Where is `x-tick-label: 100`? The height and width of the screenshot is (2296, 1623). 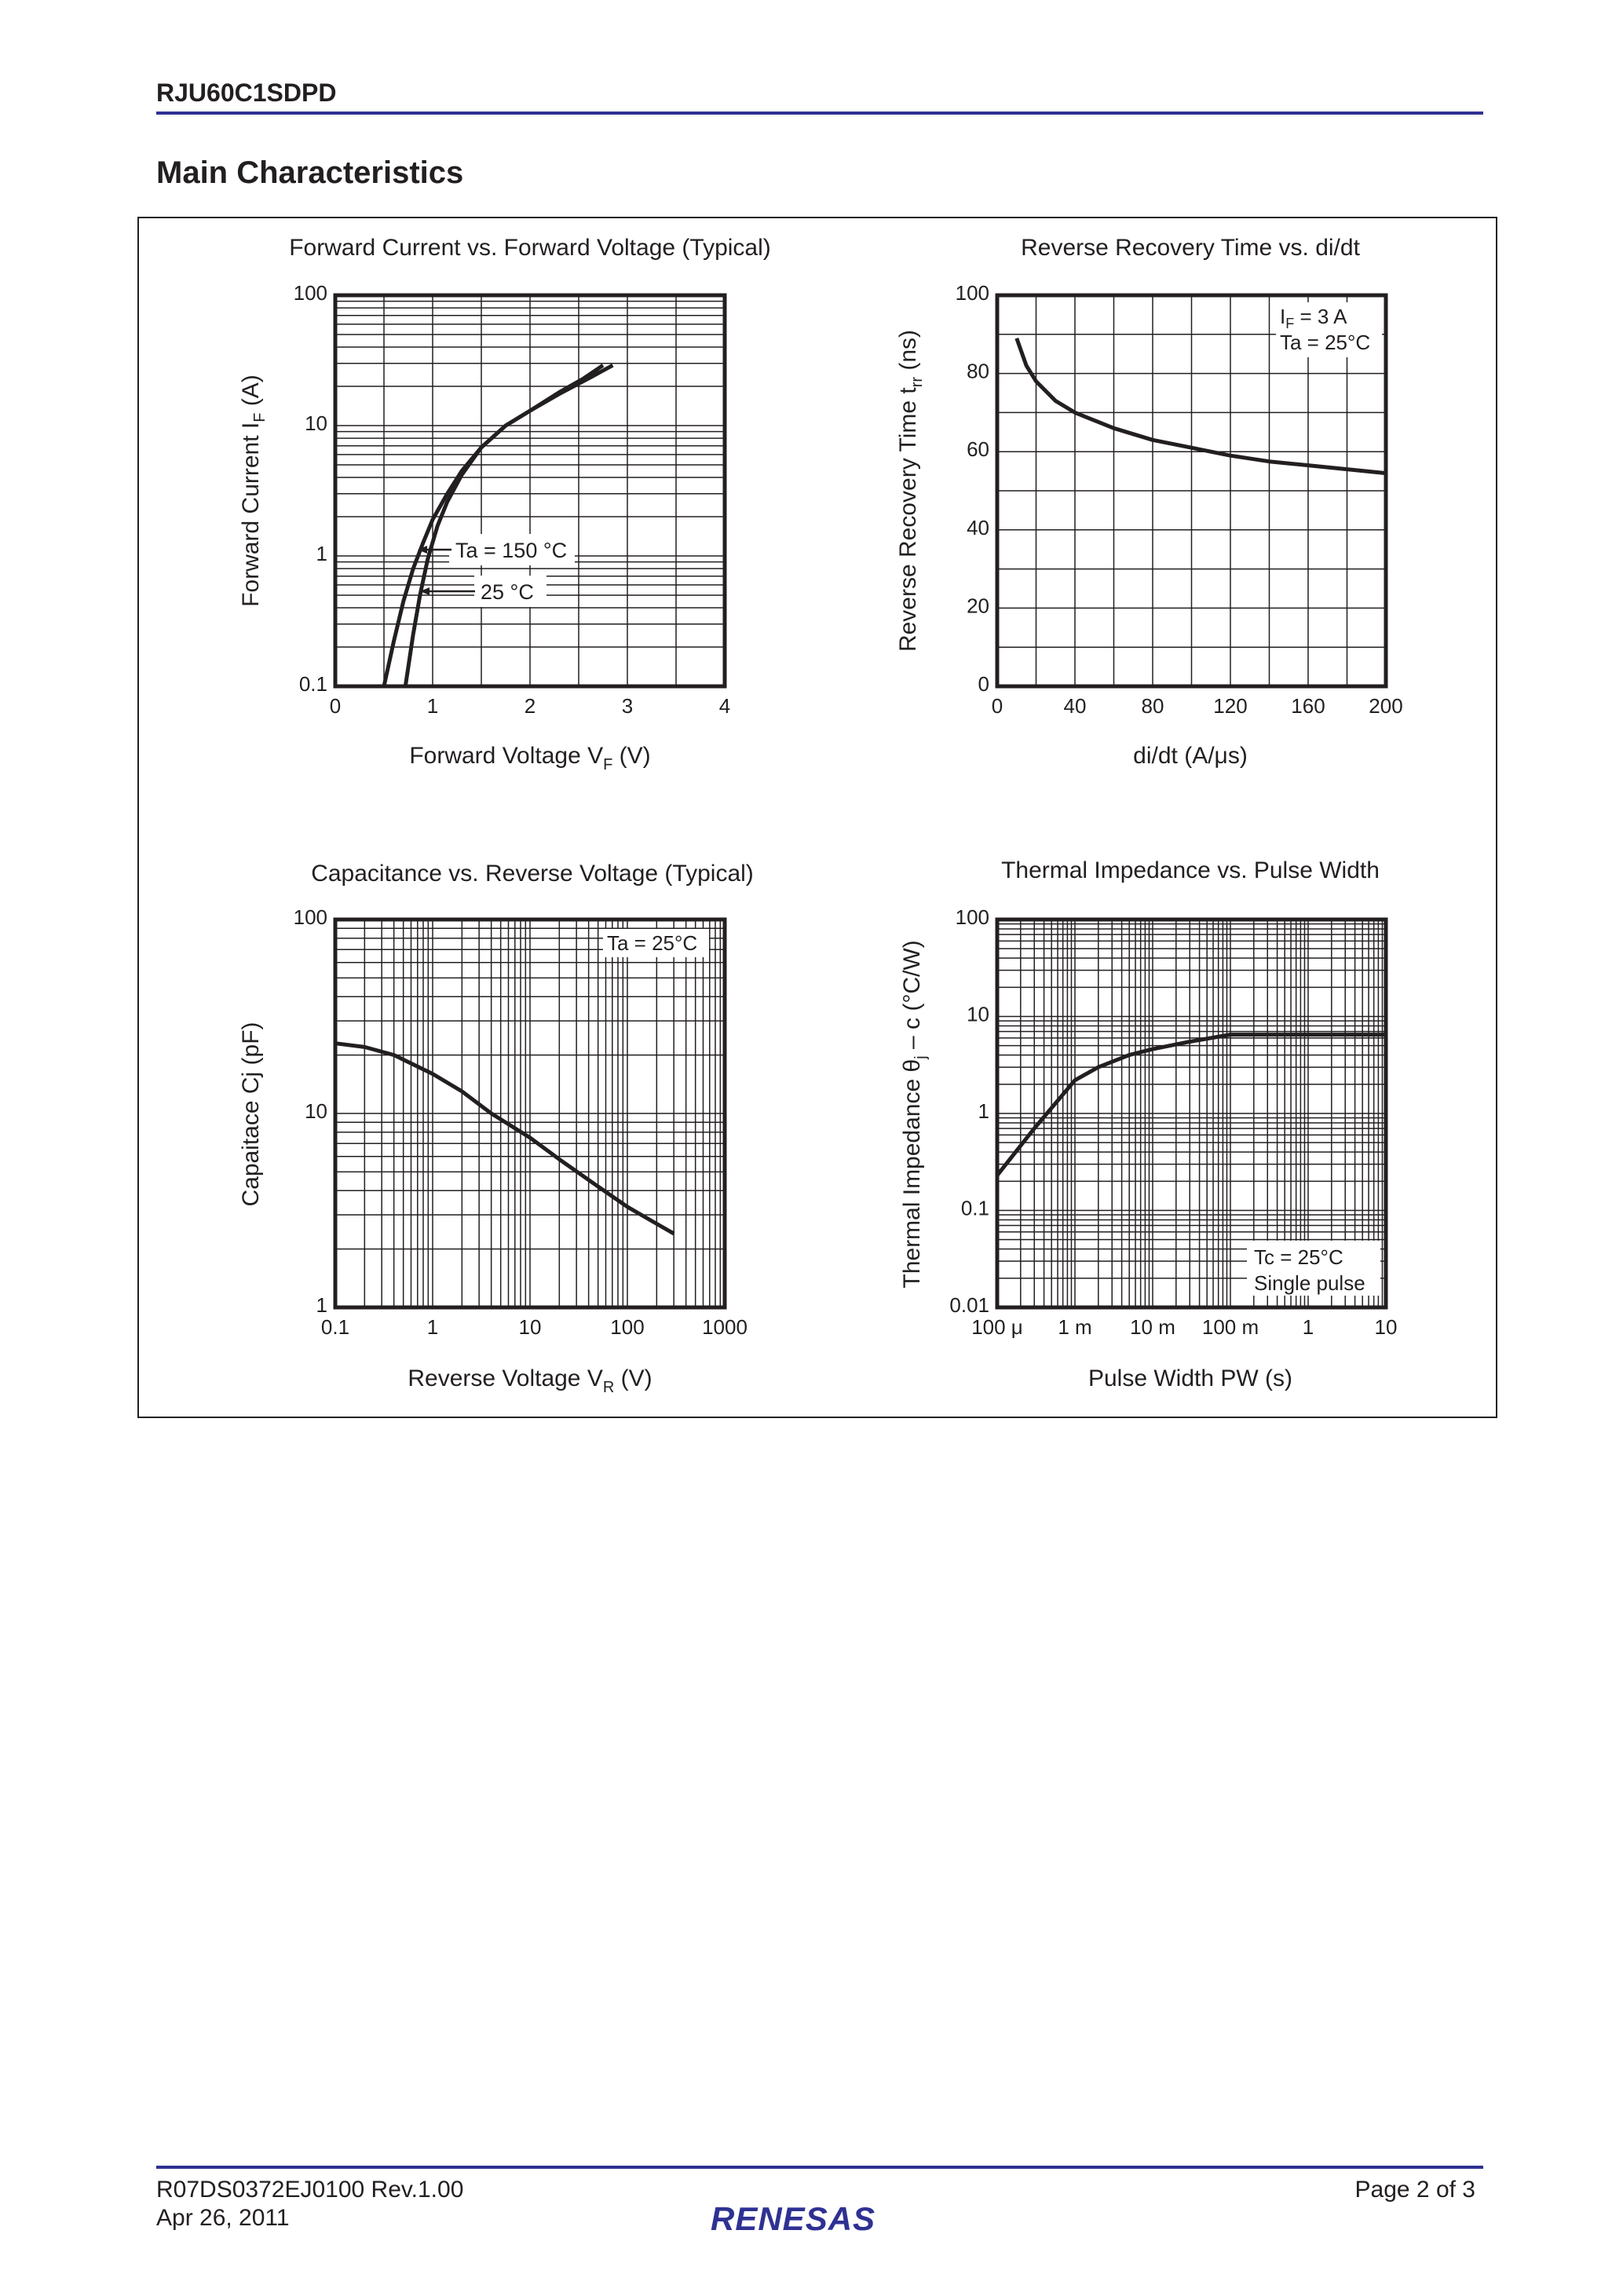 x-tick-label: 100 is located at coordinates (627, 1327).